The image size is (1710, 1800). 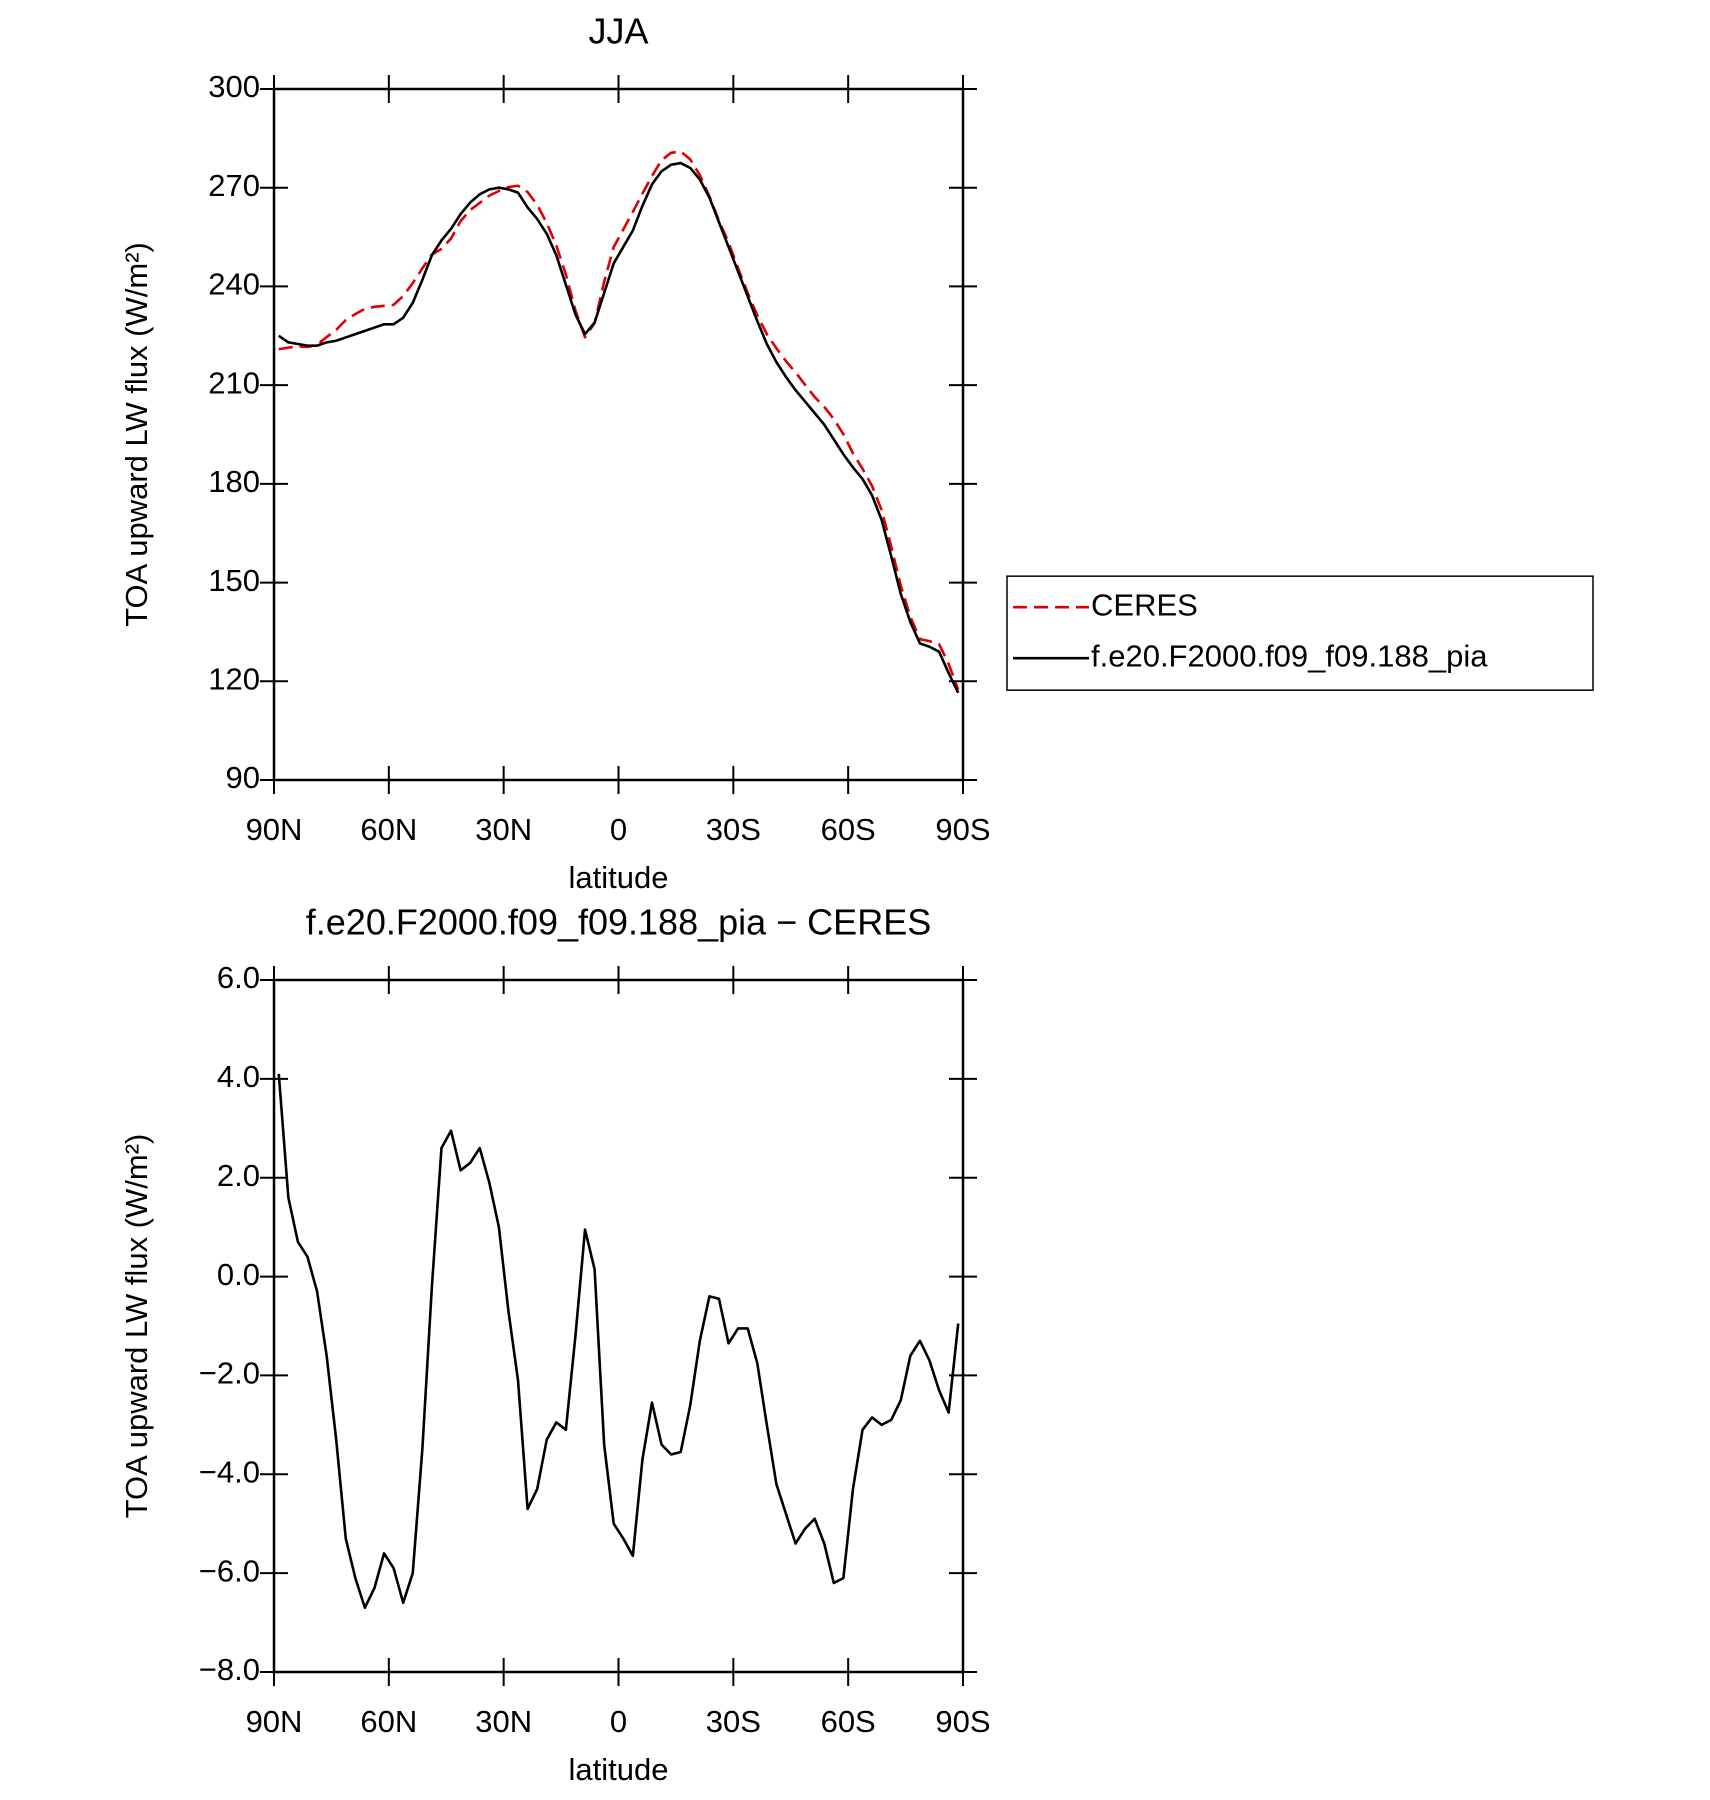 What do you see at coordinates (238, 1175) in the screenshot?
I see `y-tick-label: 2.0` at bounding box center [238, 1175].